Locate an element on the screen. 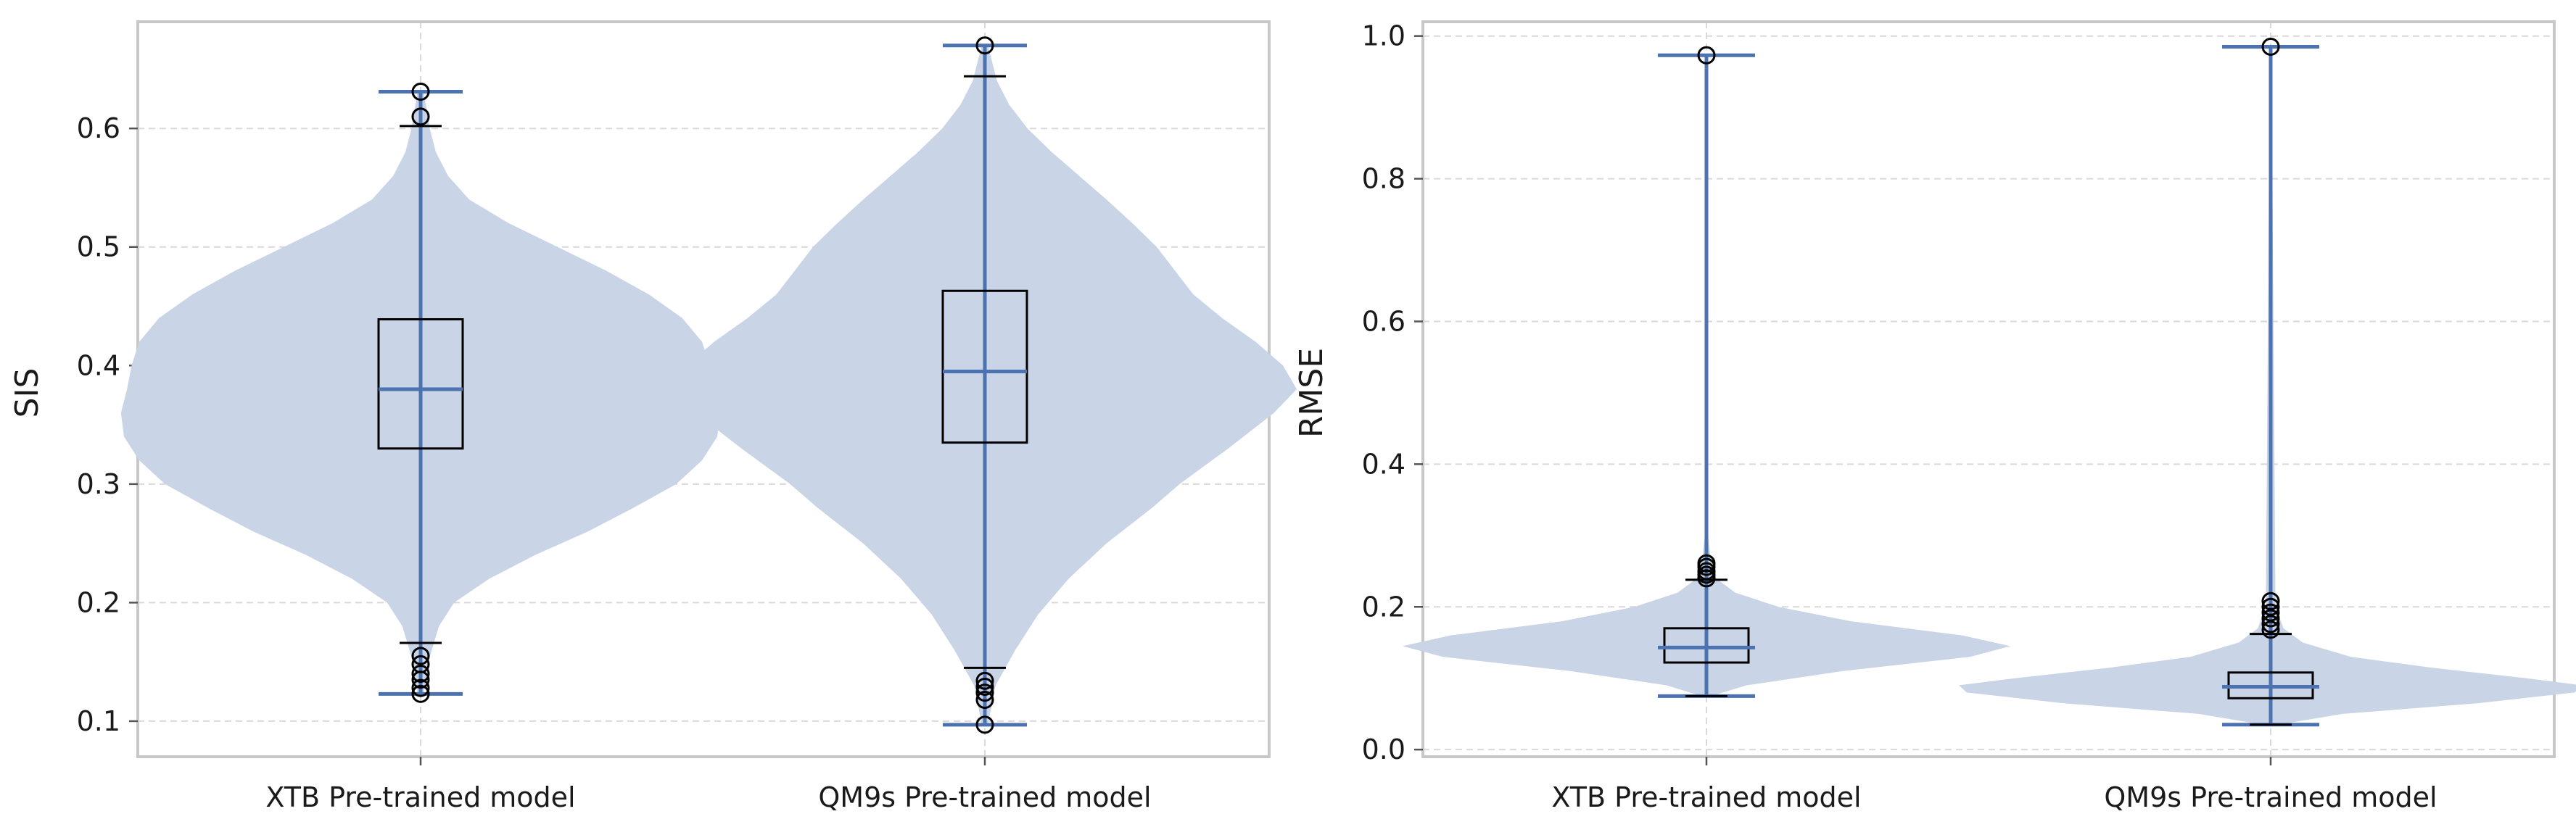 This screenshot has width=2576, height=835. y-tick-label: 0.3 is located at coordinates (98, 484).